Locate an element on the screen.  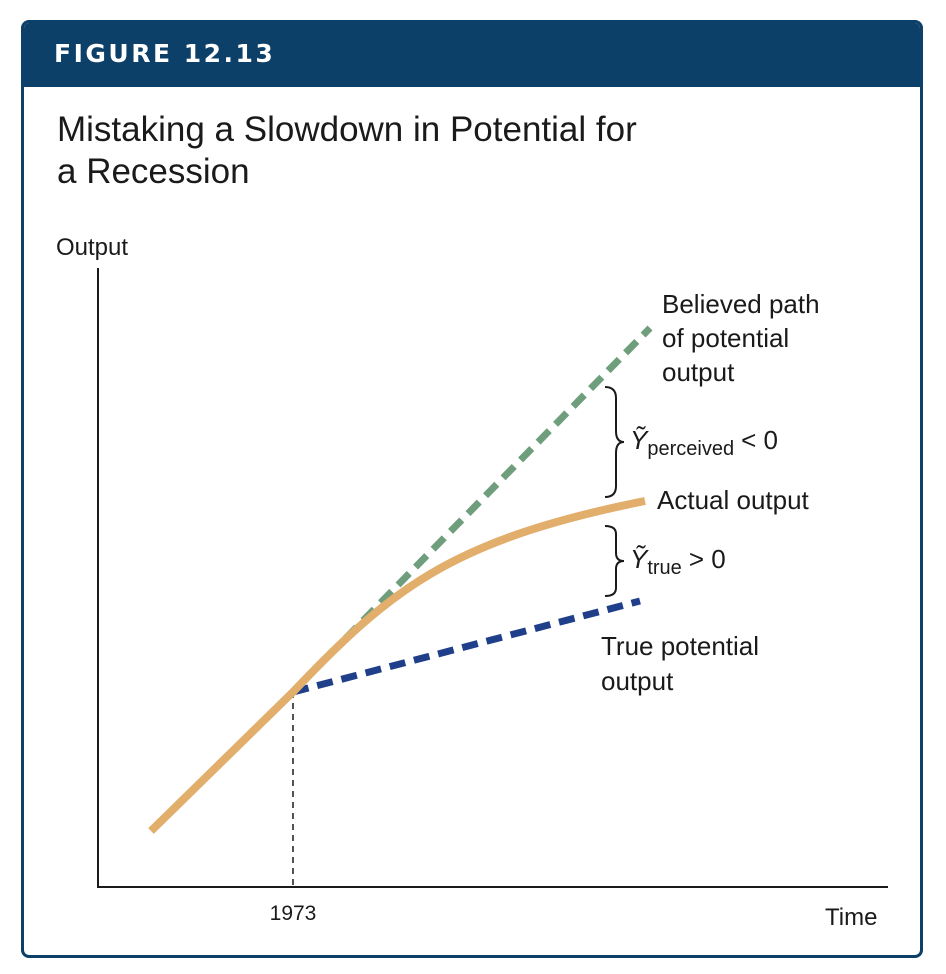
y-axis-label: Output is located at coordinates (92, 247).